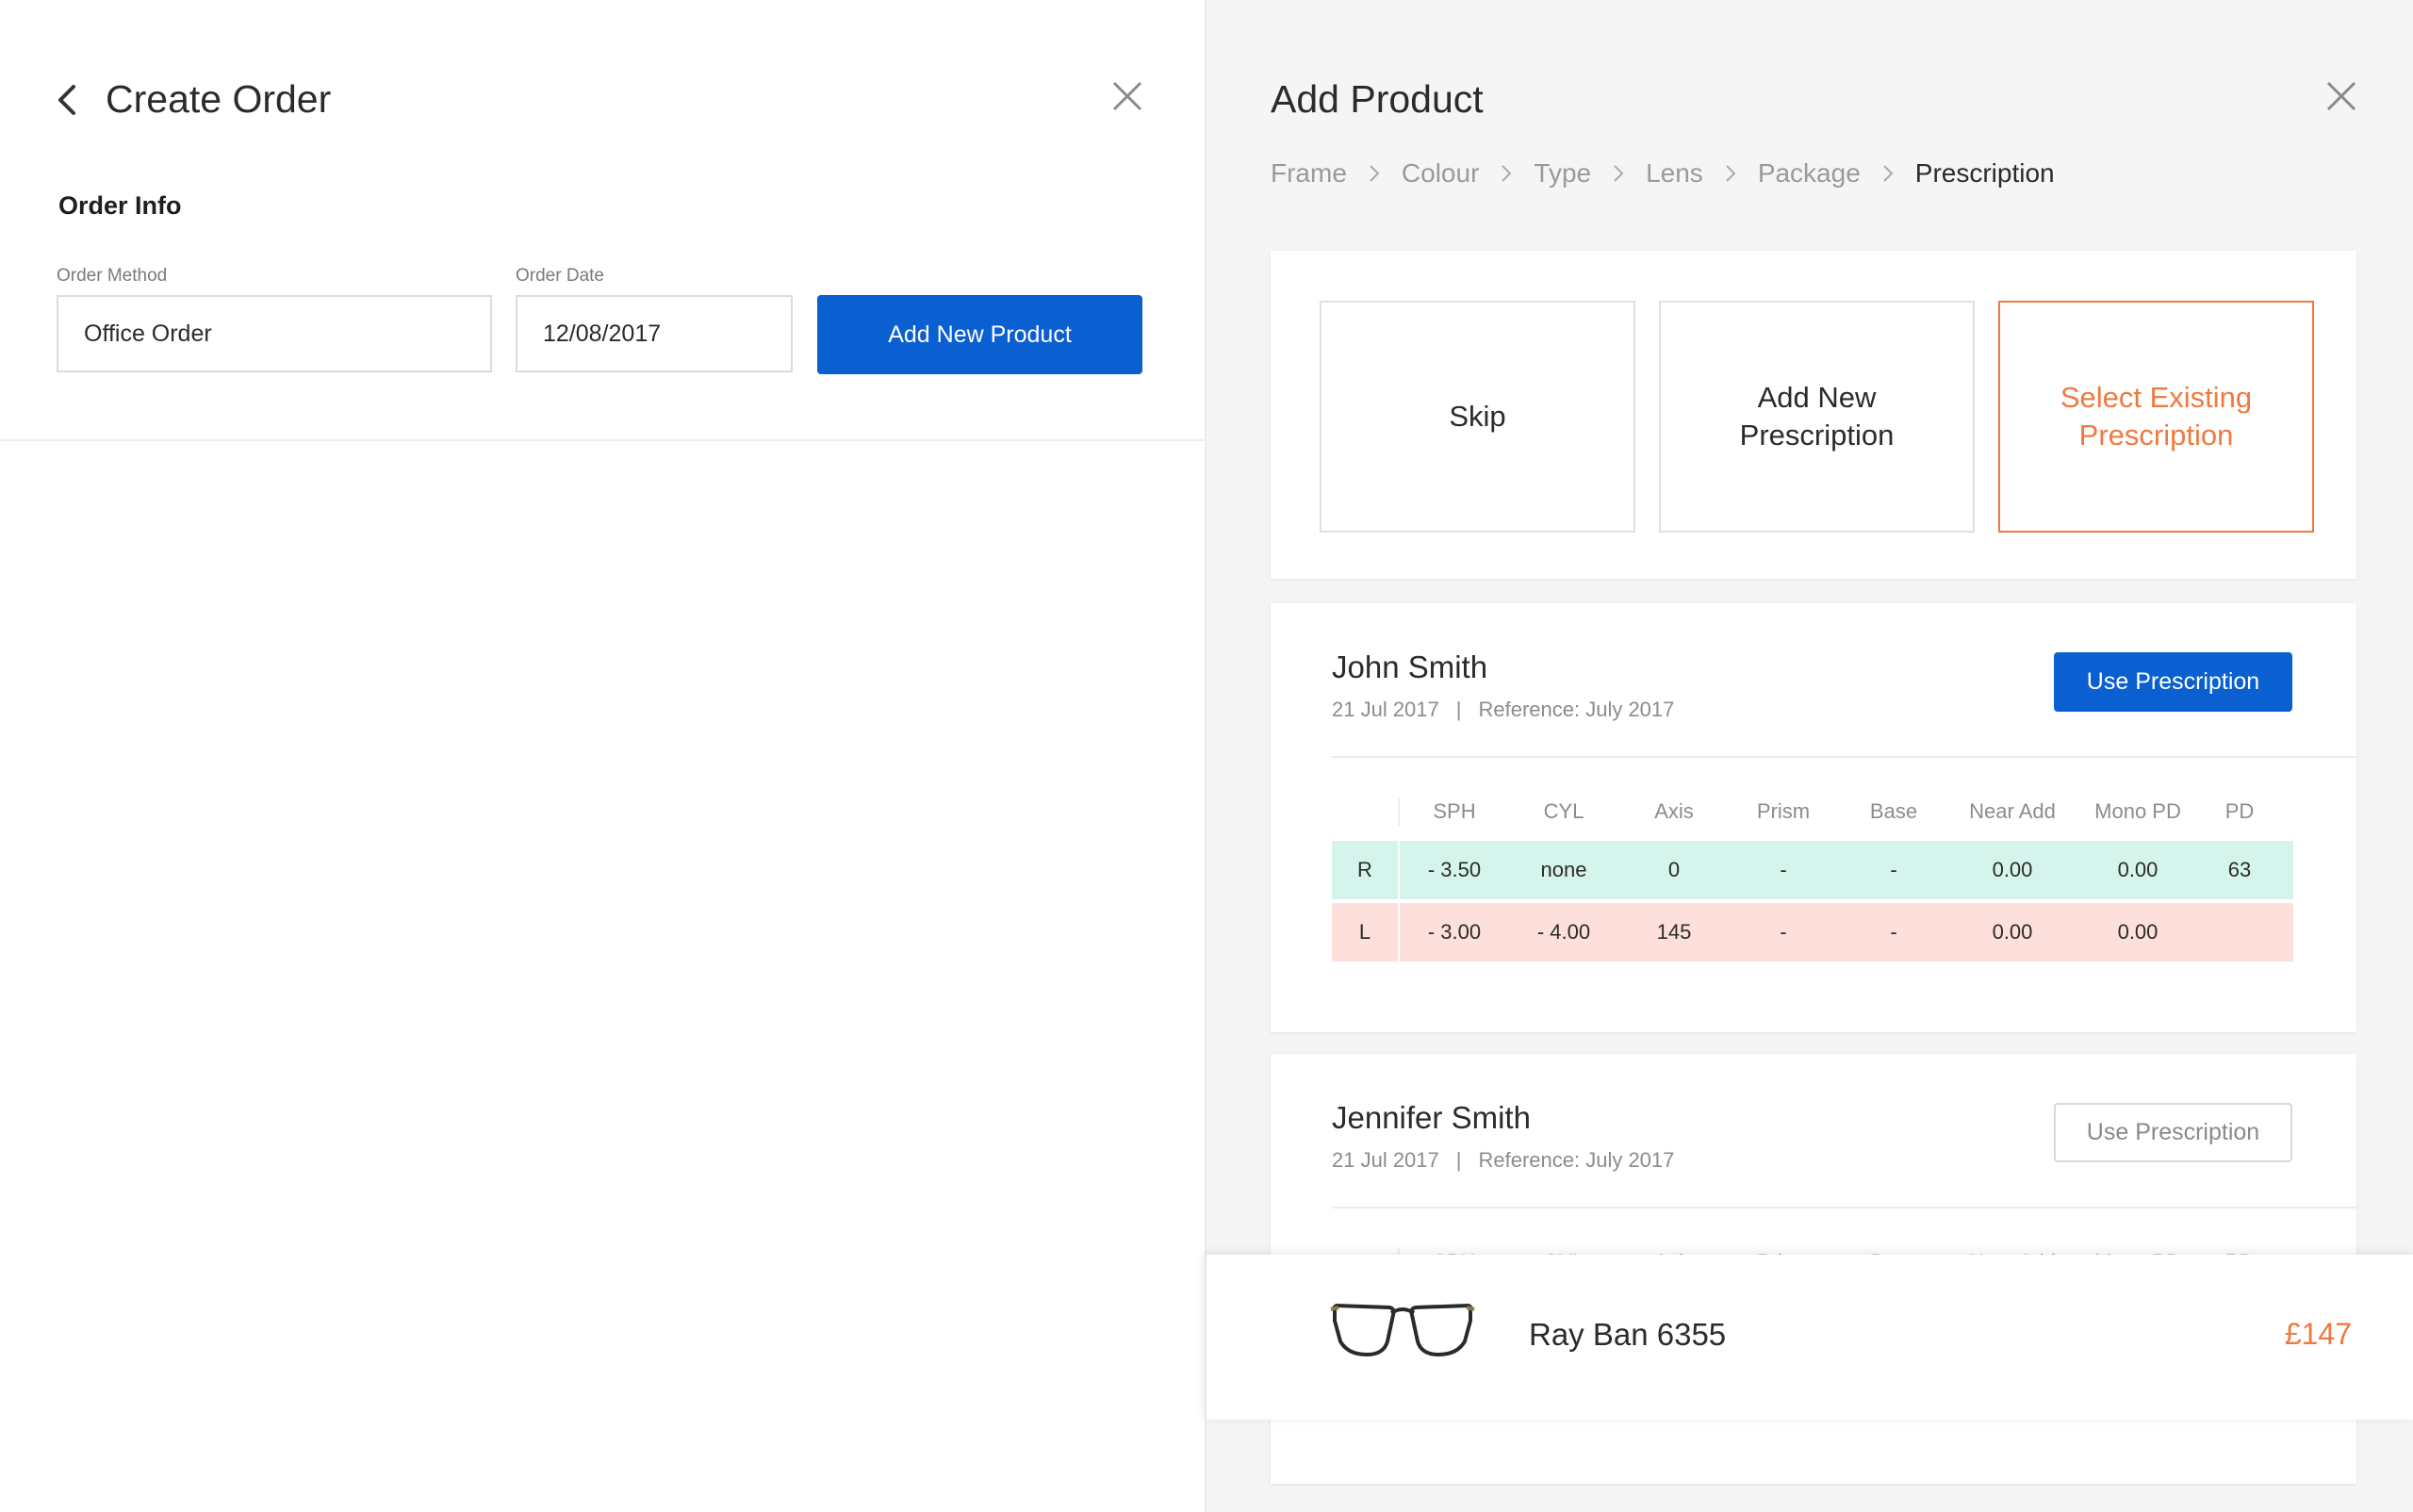 The height and width of the screenshot is (1512, 2413). I want to click on add-new-prescription-label: Add New Prescription, so click(1817, 416).